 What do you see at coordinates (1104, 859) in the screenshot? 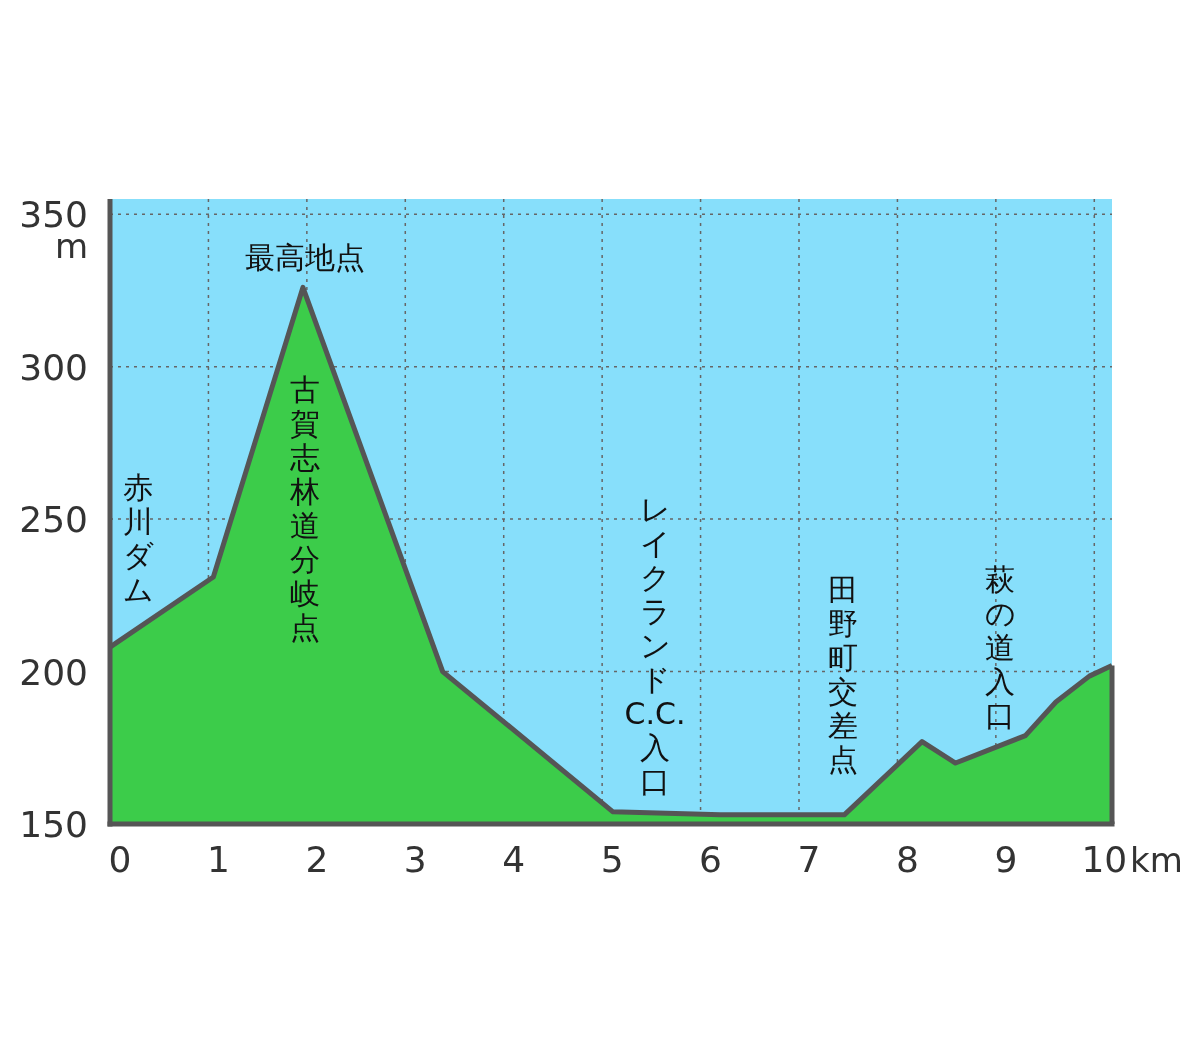
I see `x-tick-label: 10` at bounding box center [1104, 859].